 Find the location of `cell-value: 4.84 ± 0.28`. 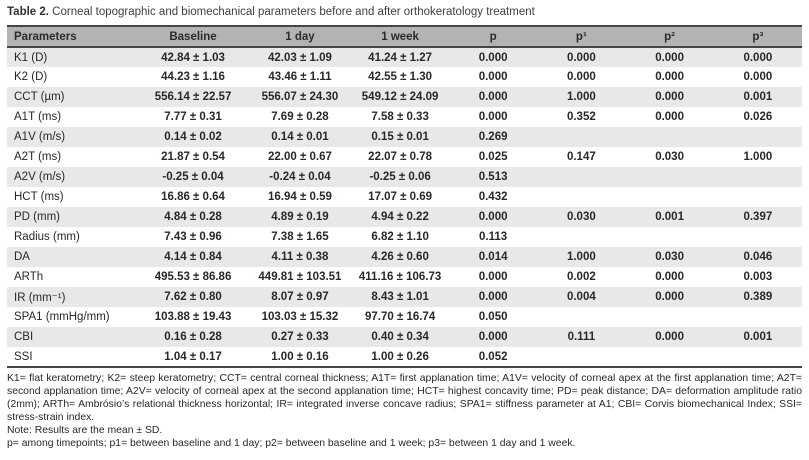

cell-value: 4.84 ± 0.28 is located at coordinates (193, 217).